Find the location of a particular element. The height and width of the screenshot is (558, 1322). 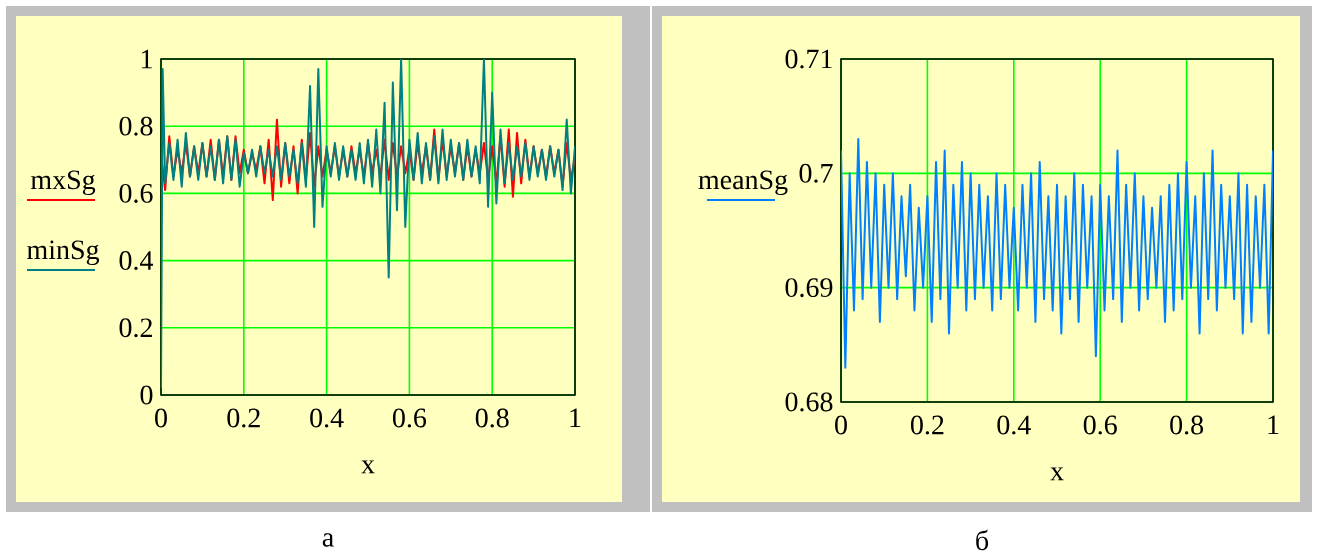

y-tick-label: 0.71 is located at coordinates (808, 59).